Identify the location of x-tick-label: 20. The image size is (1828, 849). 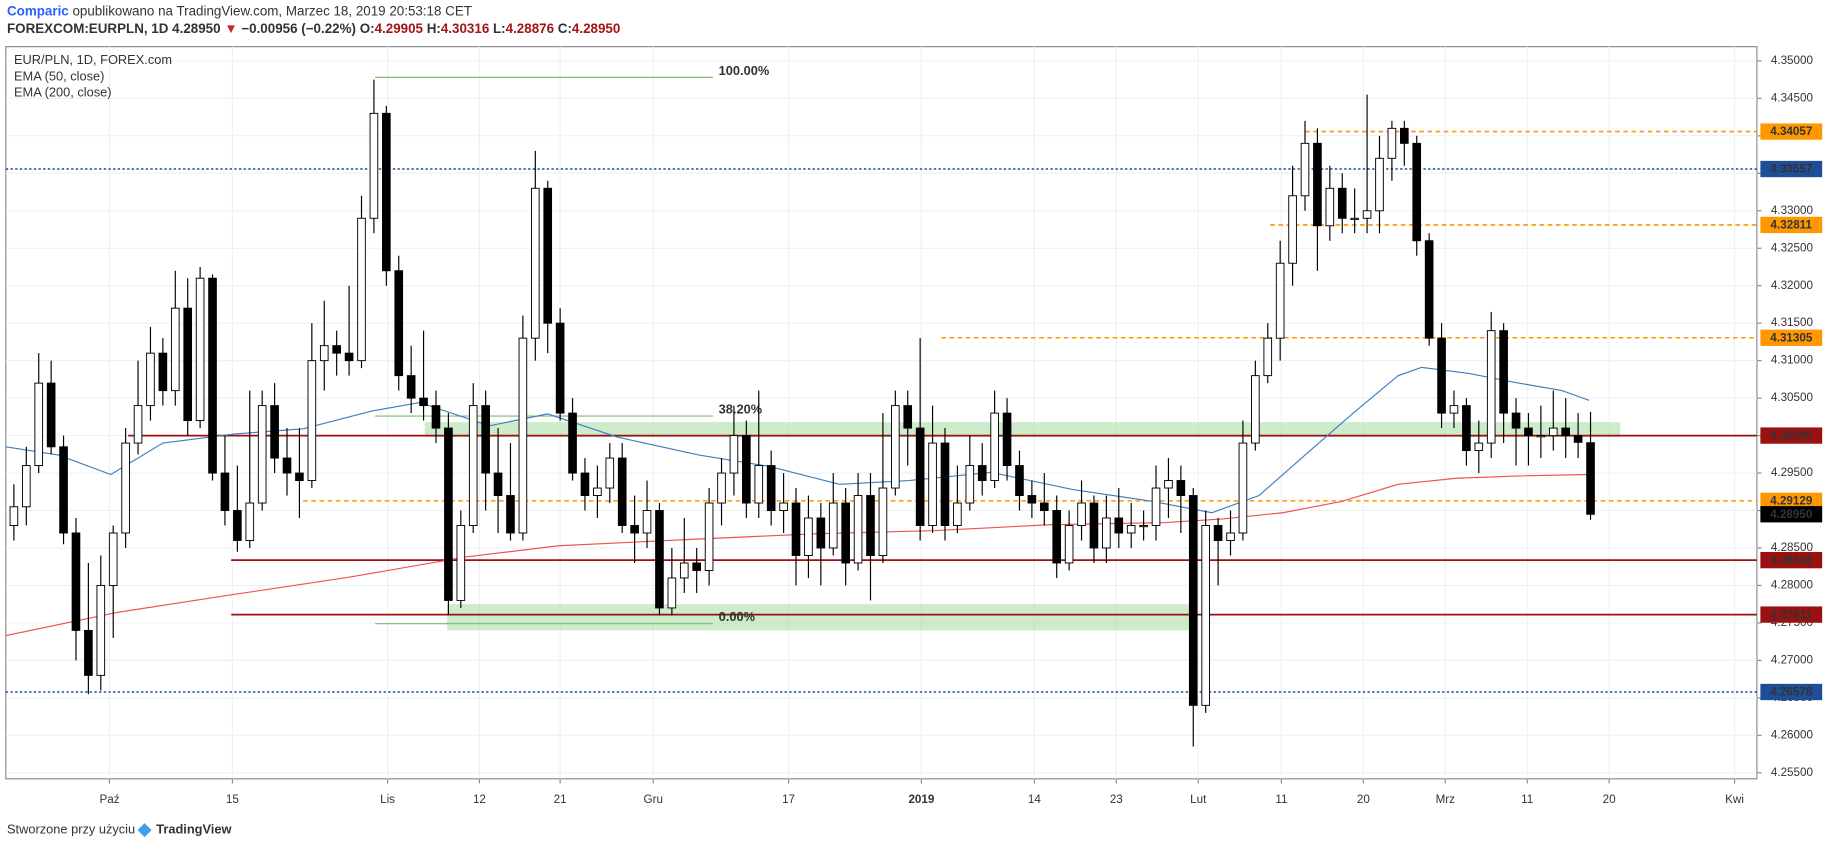
(1609, 799).